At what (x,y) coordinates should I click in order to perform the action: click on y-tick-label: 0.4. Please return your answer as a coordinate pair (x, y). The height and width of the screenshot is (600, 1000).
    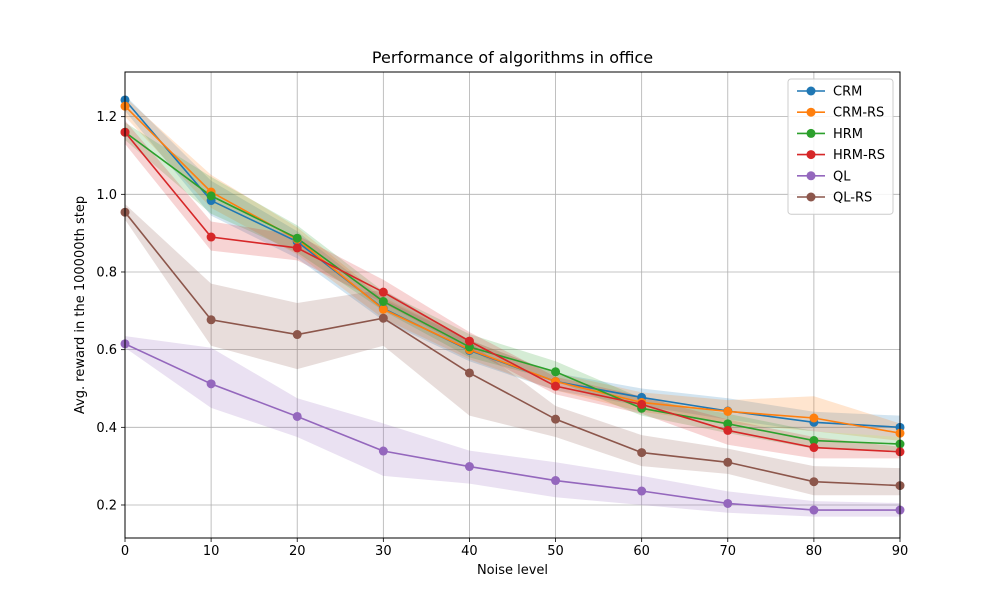
    Looking at the image, I should click on (106, 428).